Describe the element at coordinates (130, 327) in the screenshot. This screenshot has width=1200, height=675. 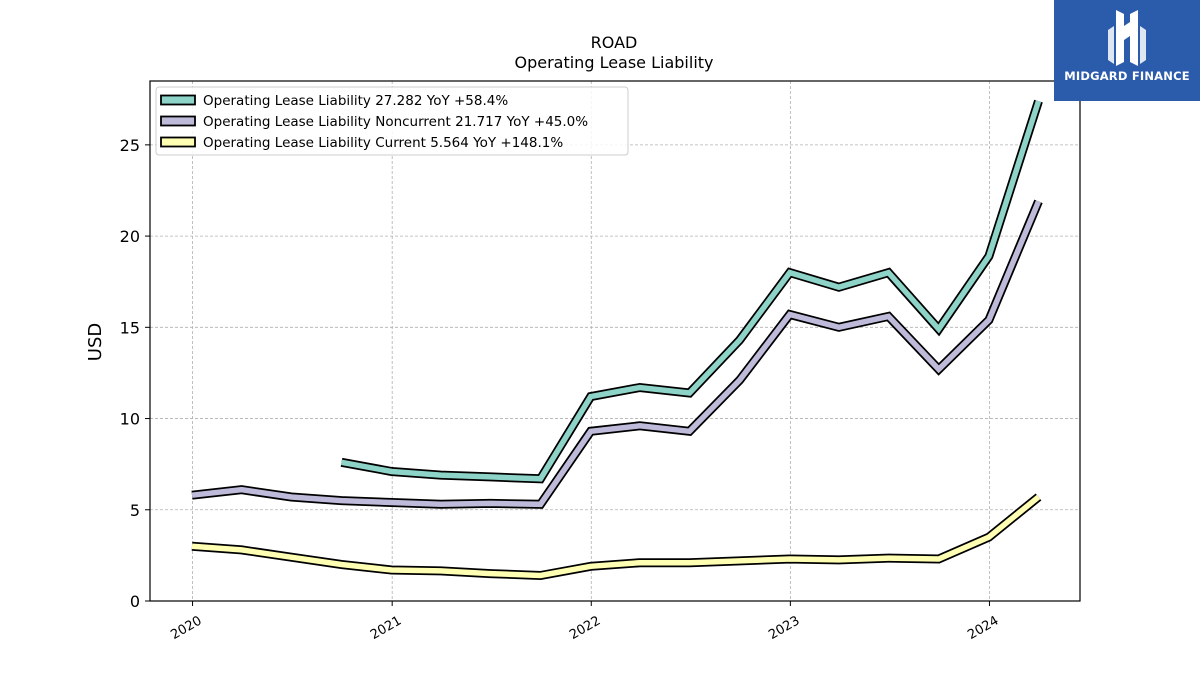
I see `y-tick-label: 15` at that location.